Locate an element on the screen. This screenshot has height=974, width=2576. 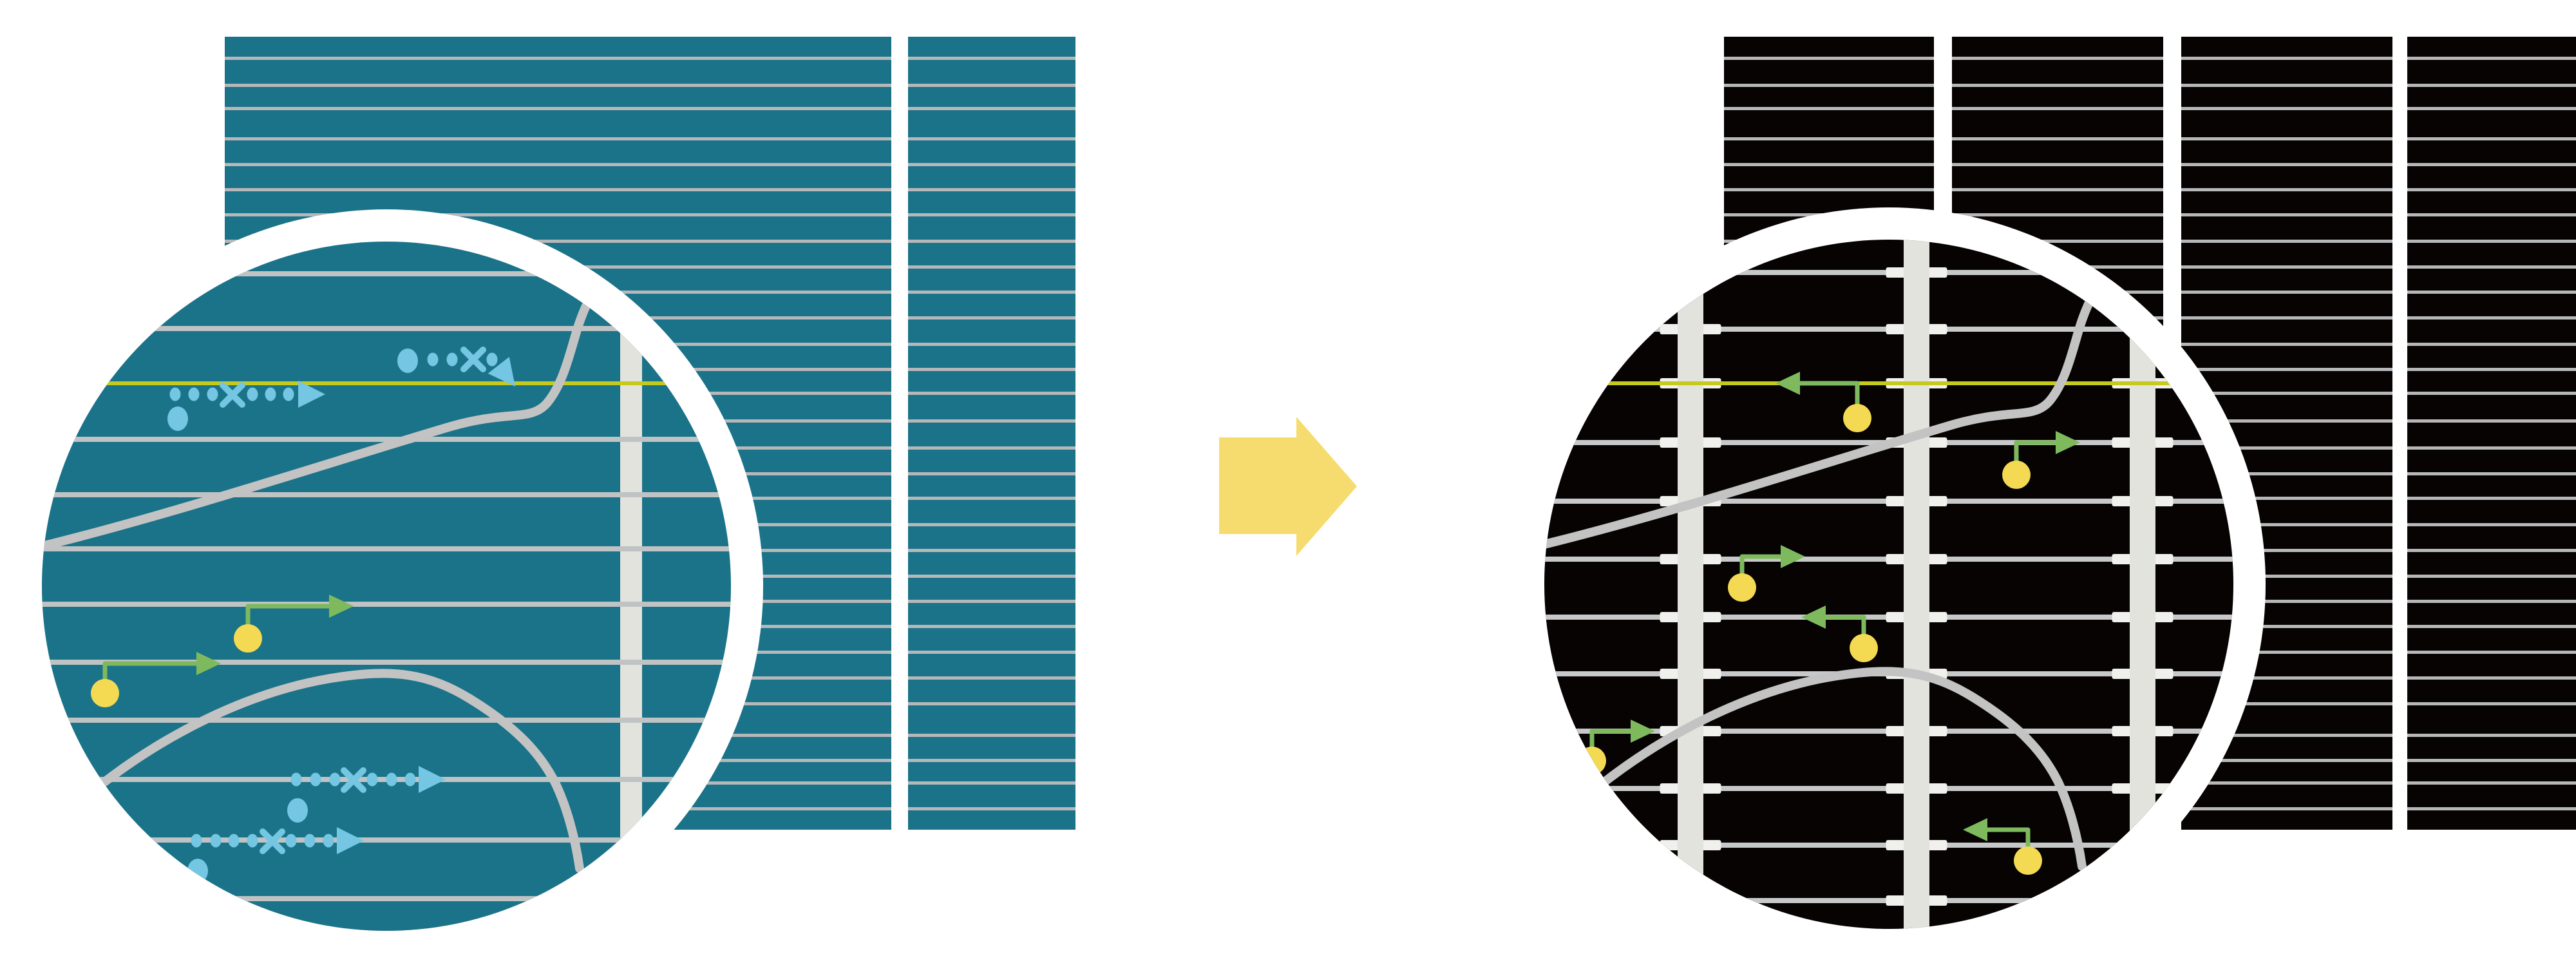
transform-arrow-icon is located at coordinates (1288, 486).